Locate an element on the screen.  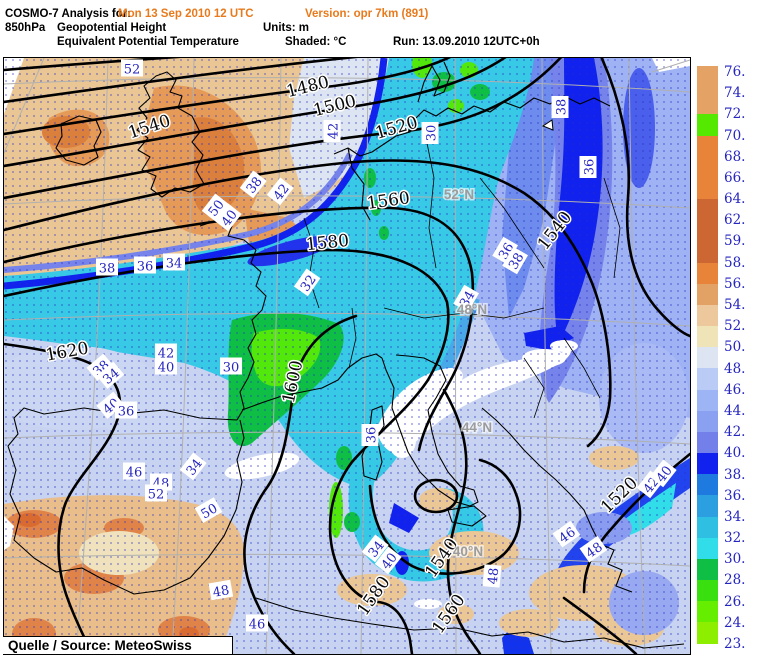
svg-text: 50 is located at coordinates (210, 511).